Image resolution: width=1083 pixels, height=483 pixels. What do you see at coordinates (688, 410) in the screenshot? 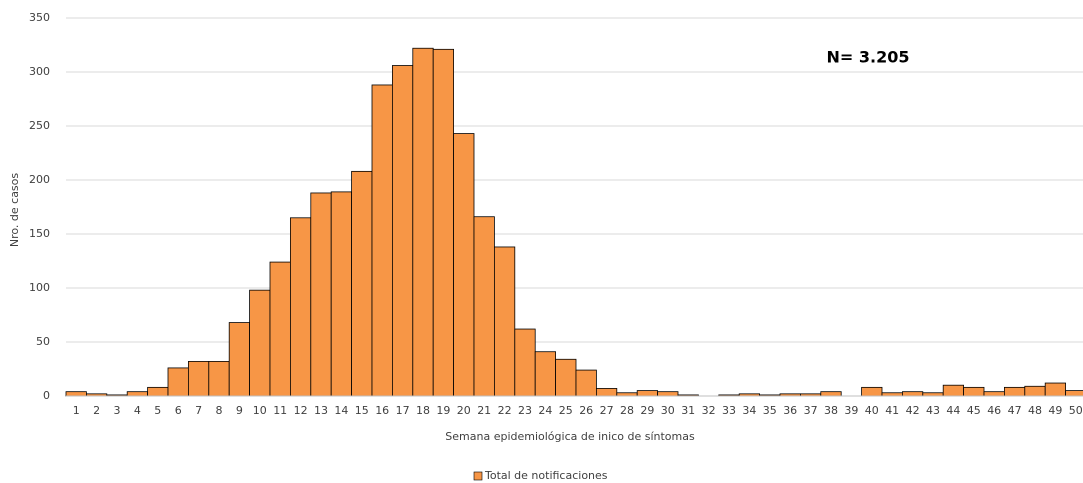
I see `x-tick-label: 31` at bounding box center [688, 410].